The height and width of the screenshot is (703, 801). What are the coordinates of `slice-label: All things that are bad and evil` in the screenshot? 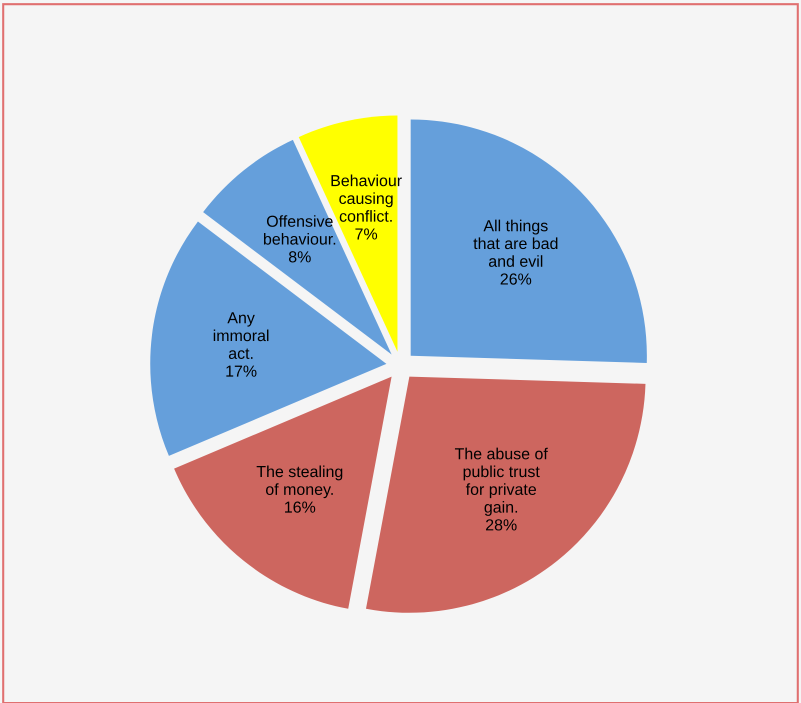 It's located at (515, 243).